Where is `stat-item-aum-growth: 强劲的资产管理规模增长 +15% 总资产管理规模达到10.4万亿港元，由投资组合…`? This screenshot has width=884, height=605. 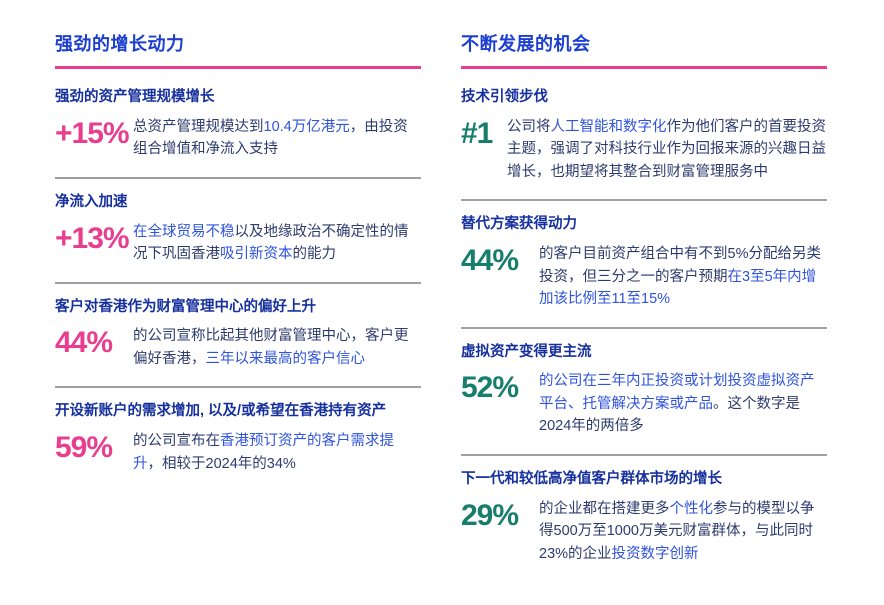 stat-item-aum-growth: 强劲的资产管理规模增长 +15% 总资产管理规模达到10.4万亿港元，由投资组合… is located at coordinates (238, 124).